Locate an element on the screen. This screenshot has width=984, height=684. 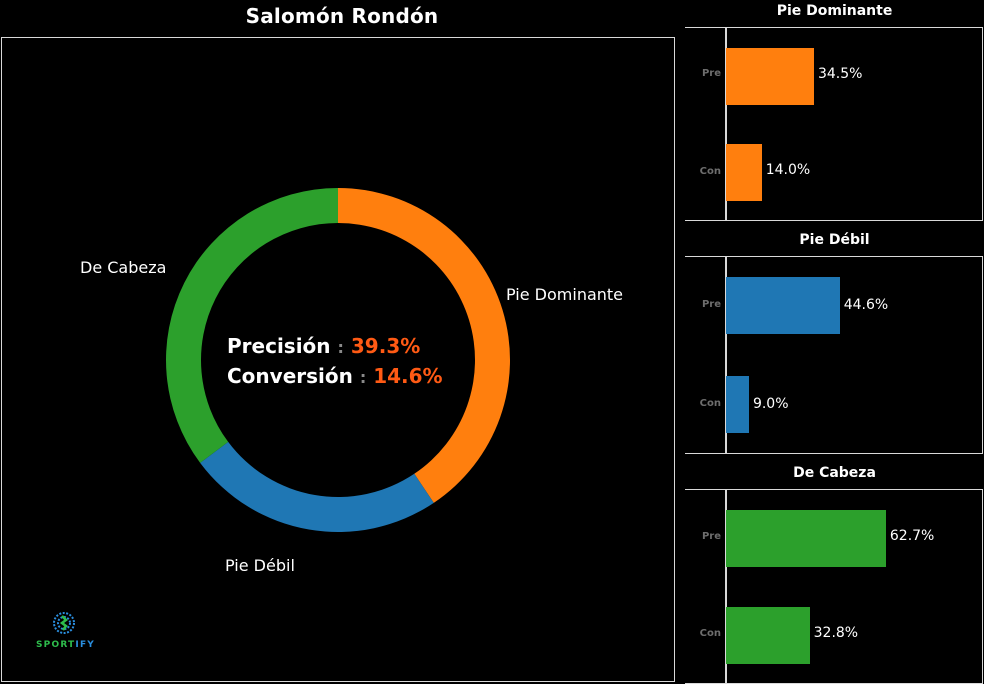
bar-panel-de-cabeza: Pre 62.7% Con 32.8% is located at coordinates (834, 586).